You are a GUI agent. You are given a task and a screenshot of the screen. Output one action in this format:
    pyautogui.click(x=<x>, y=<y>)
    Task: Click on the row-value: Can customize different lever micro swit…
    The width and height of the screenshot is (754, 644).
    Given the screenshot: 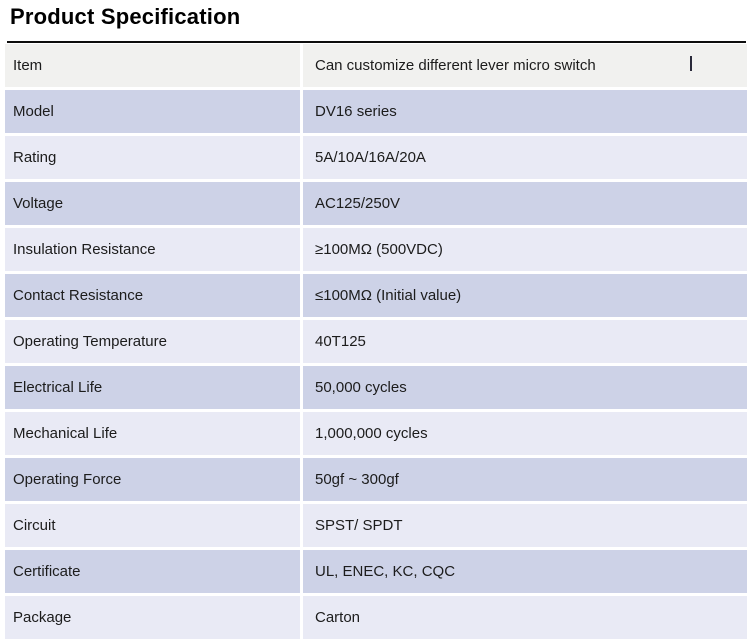 What is the action you would take?
    pyautogui.click(x=525, y=65)
    